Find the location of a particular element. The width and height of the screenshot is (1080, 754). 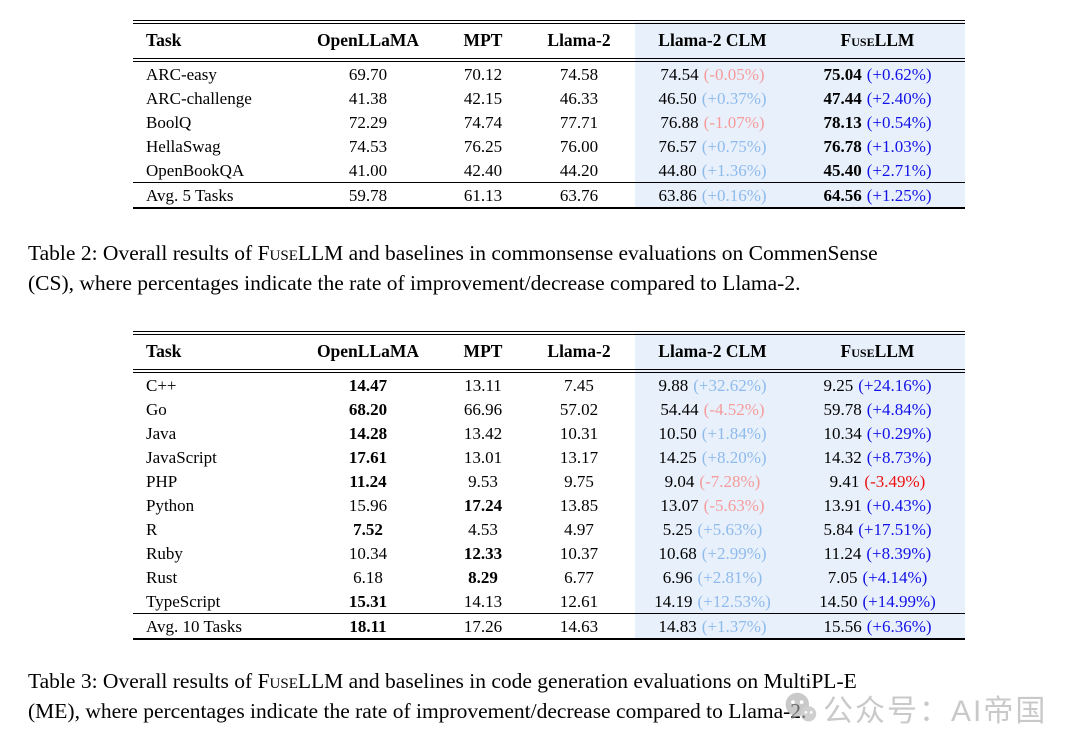

caption-text: Table 2: Overall results of is located at coordinates (143, 253).